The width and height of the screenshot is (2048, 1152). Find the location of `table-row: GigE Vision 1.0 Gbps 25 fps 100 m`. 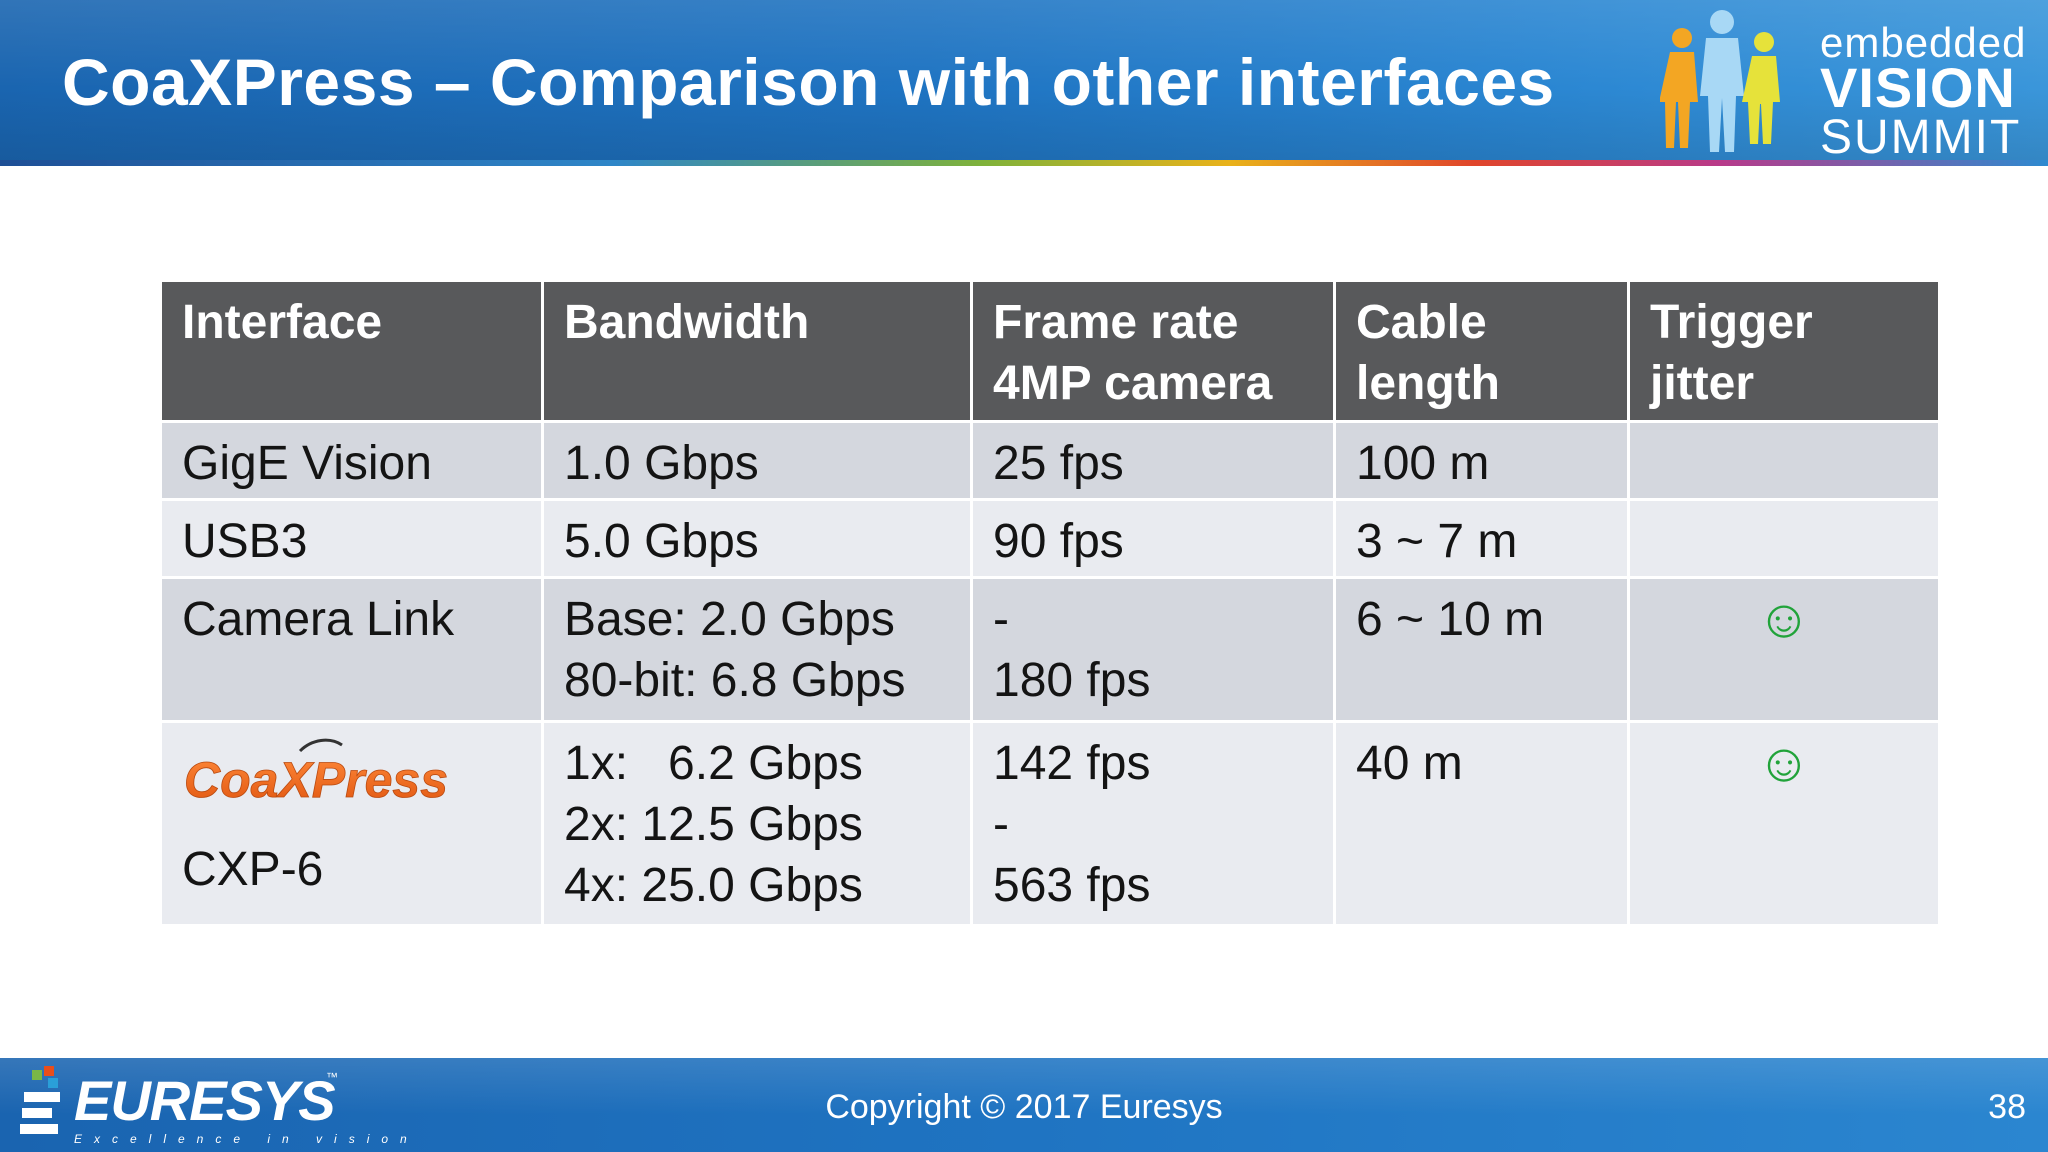

table-row: GigE Vision 1.0 Gbps 25 fps 100 m is located at coordinates (1050, 460).